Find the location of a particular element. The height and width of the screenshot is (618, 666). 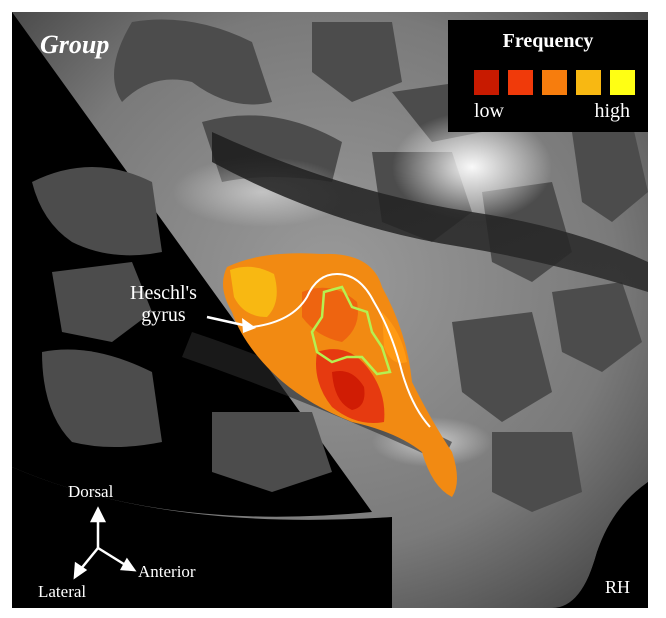

hemisphere-label: RH is located at coordinates (617, 587).